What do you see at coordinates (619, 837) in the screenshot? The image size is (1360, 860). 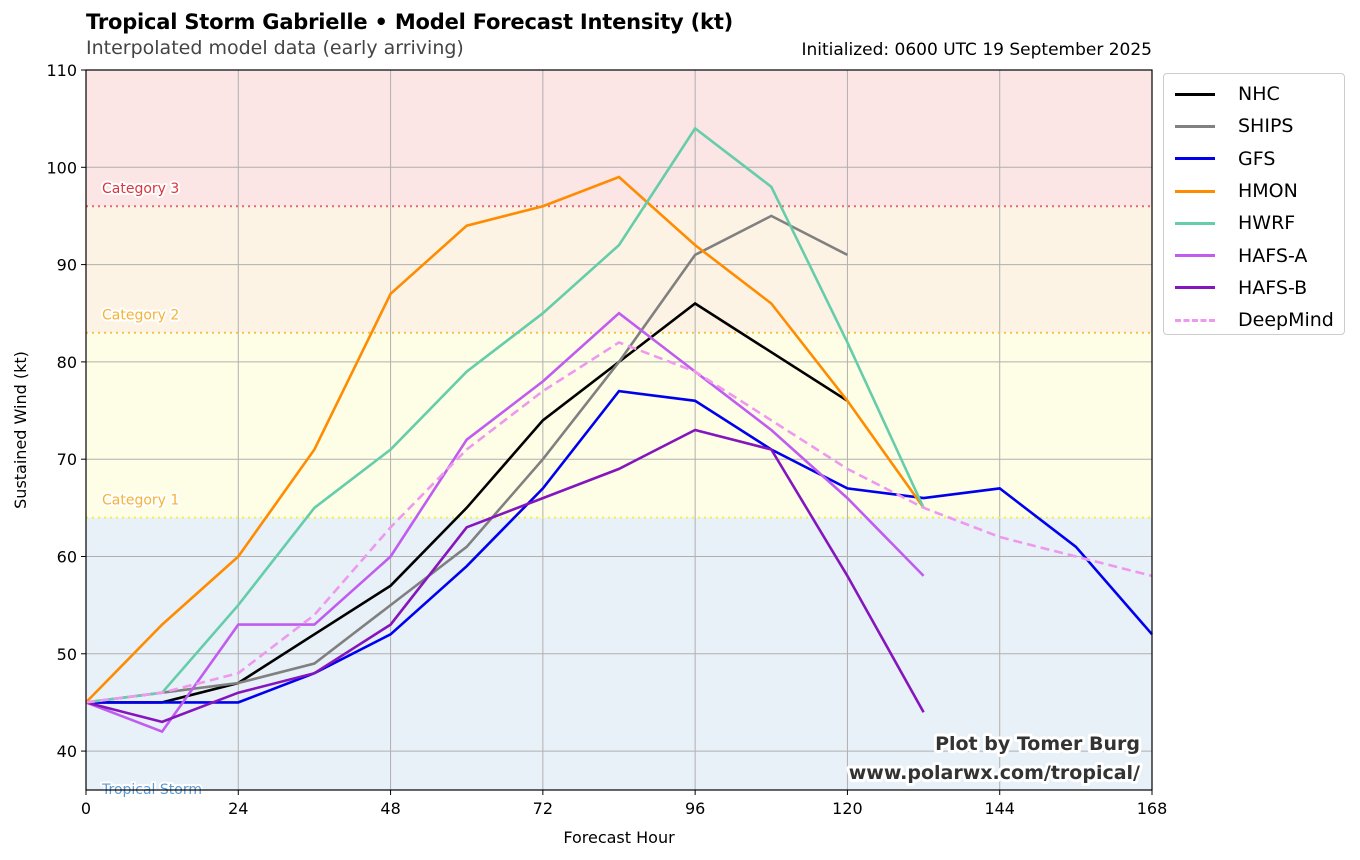 I see `x-axis-label: Forecast Hour` at bounding box center [619, 837].